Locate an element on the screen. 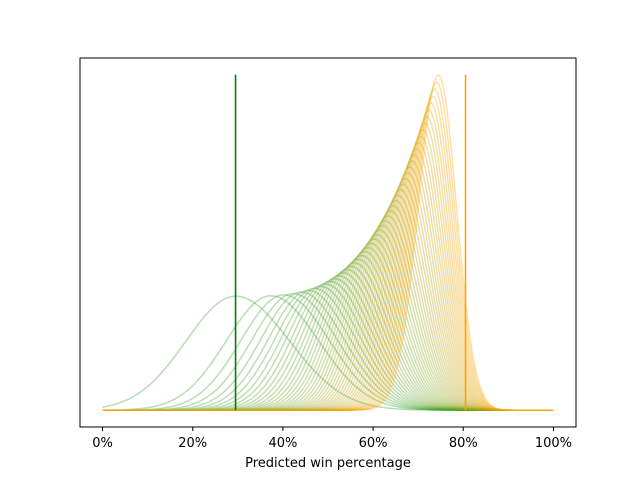 The height and width of the screenshot is (480, 640). x-tick-label-1: 20% is located at coordinates (192, 443).